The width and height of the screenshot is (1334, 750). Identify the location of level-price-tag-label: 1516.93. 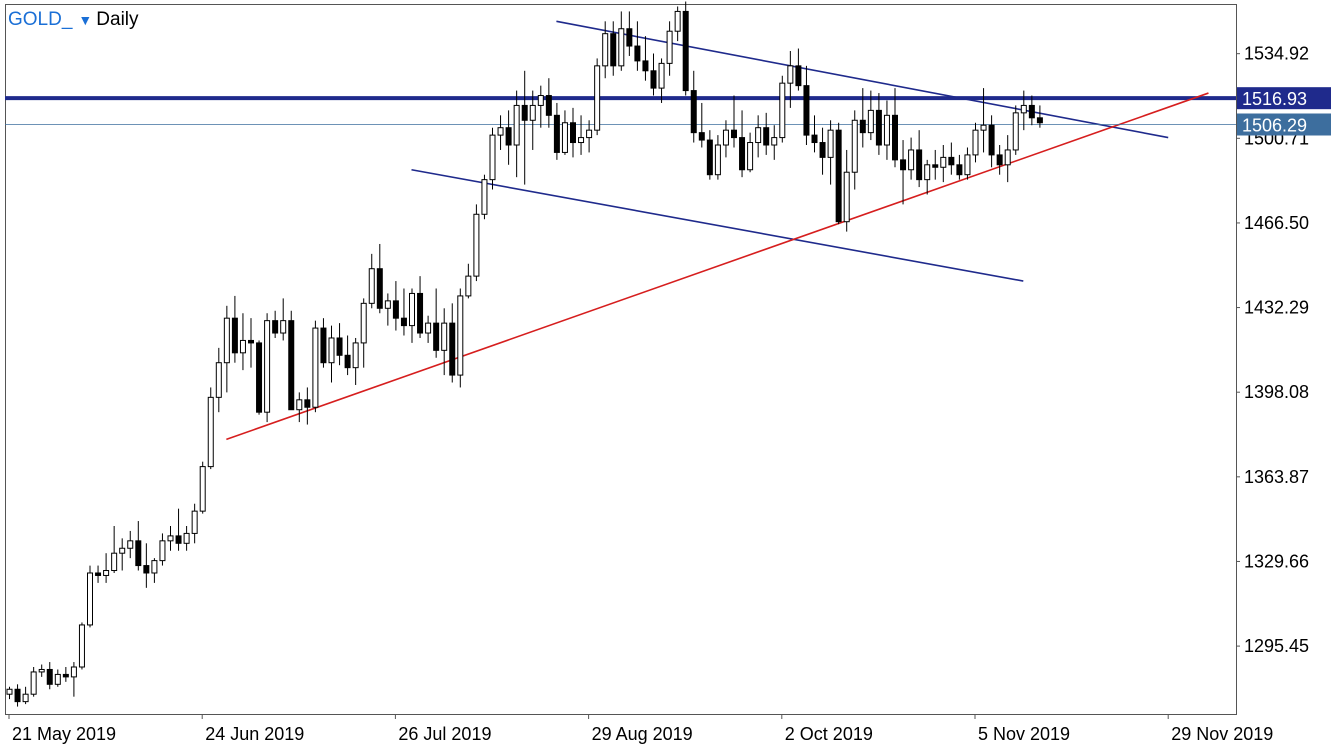
(1274, 99).